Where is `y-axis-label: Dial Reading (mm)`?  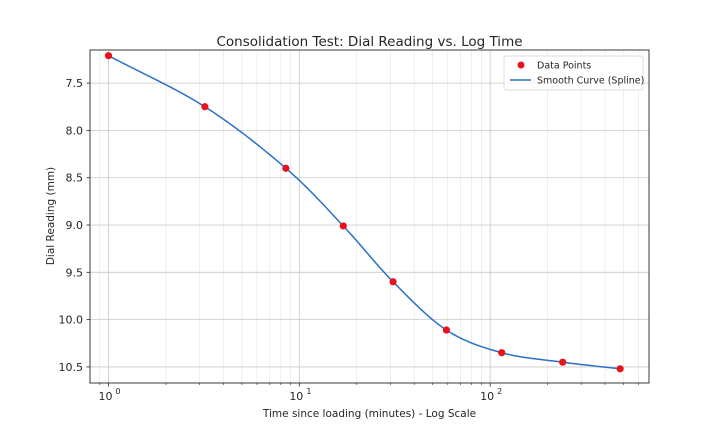 y-axis-label: Dial Reading (mm) is located at coordinates (51, 216).